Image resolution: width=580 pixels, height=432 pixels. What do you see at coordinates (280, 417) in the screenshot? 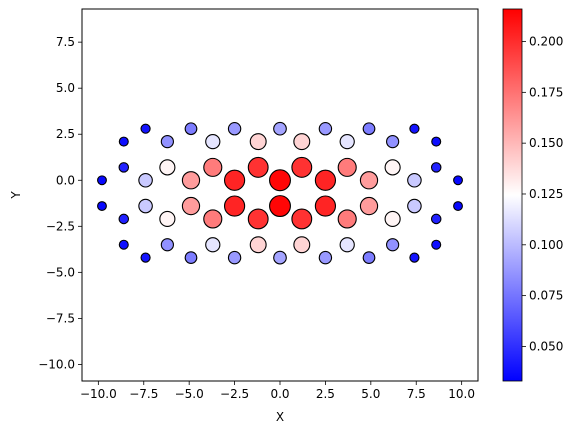
I see `x-axis-label: X` at bounding box center [280, 417].